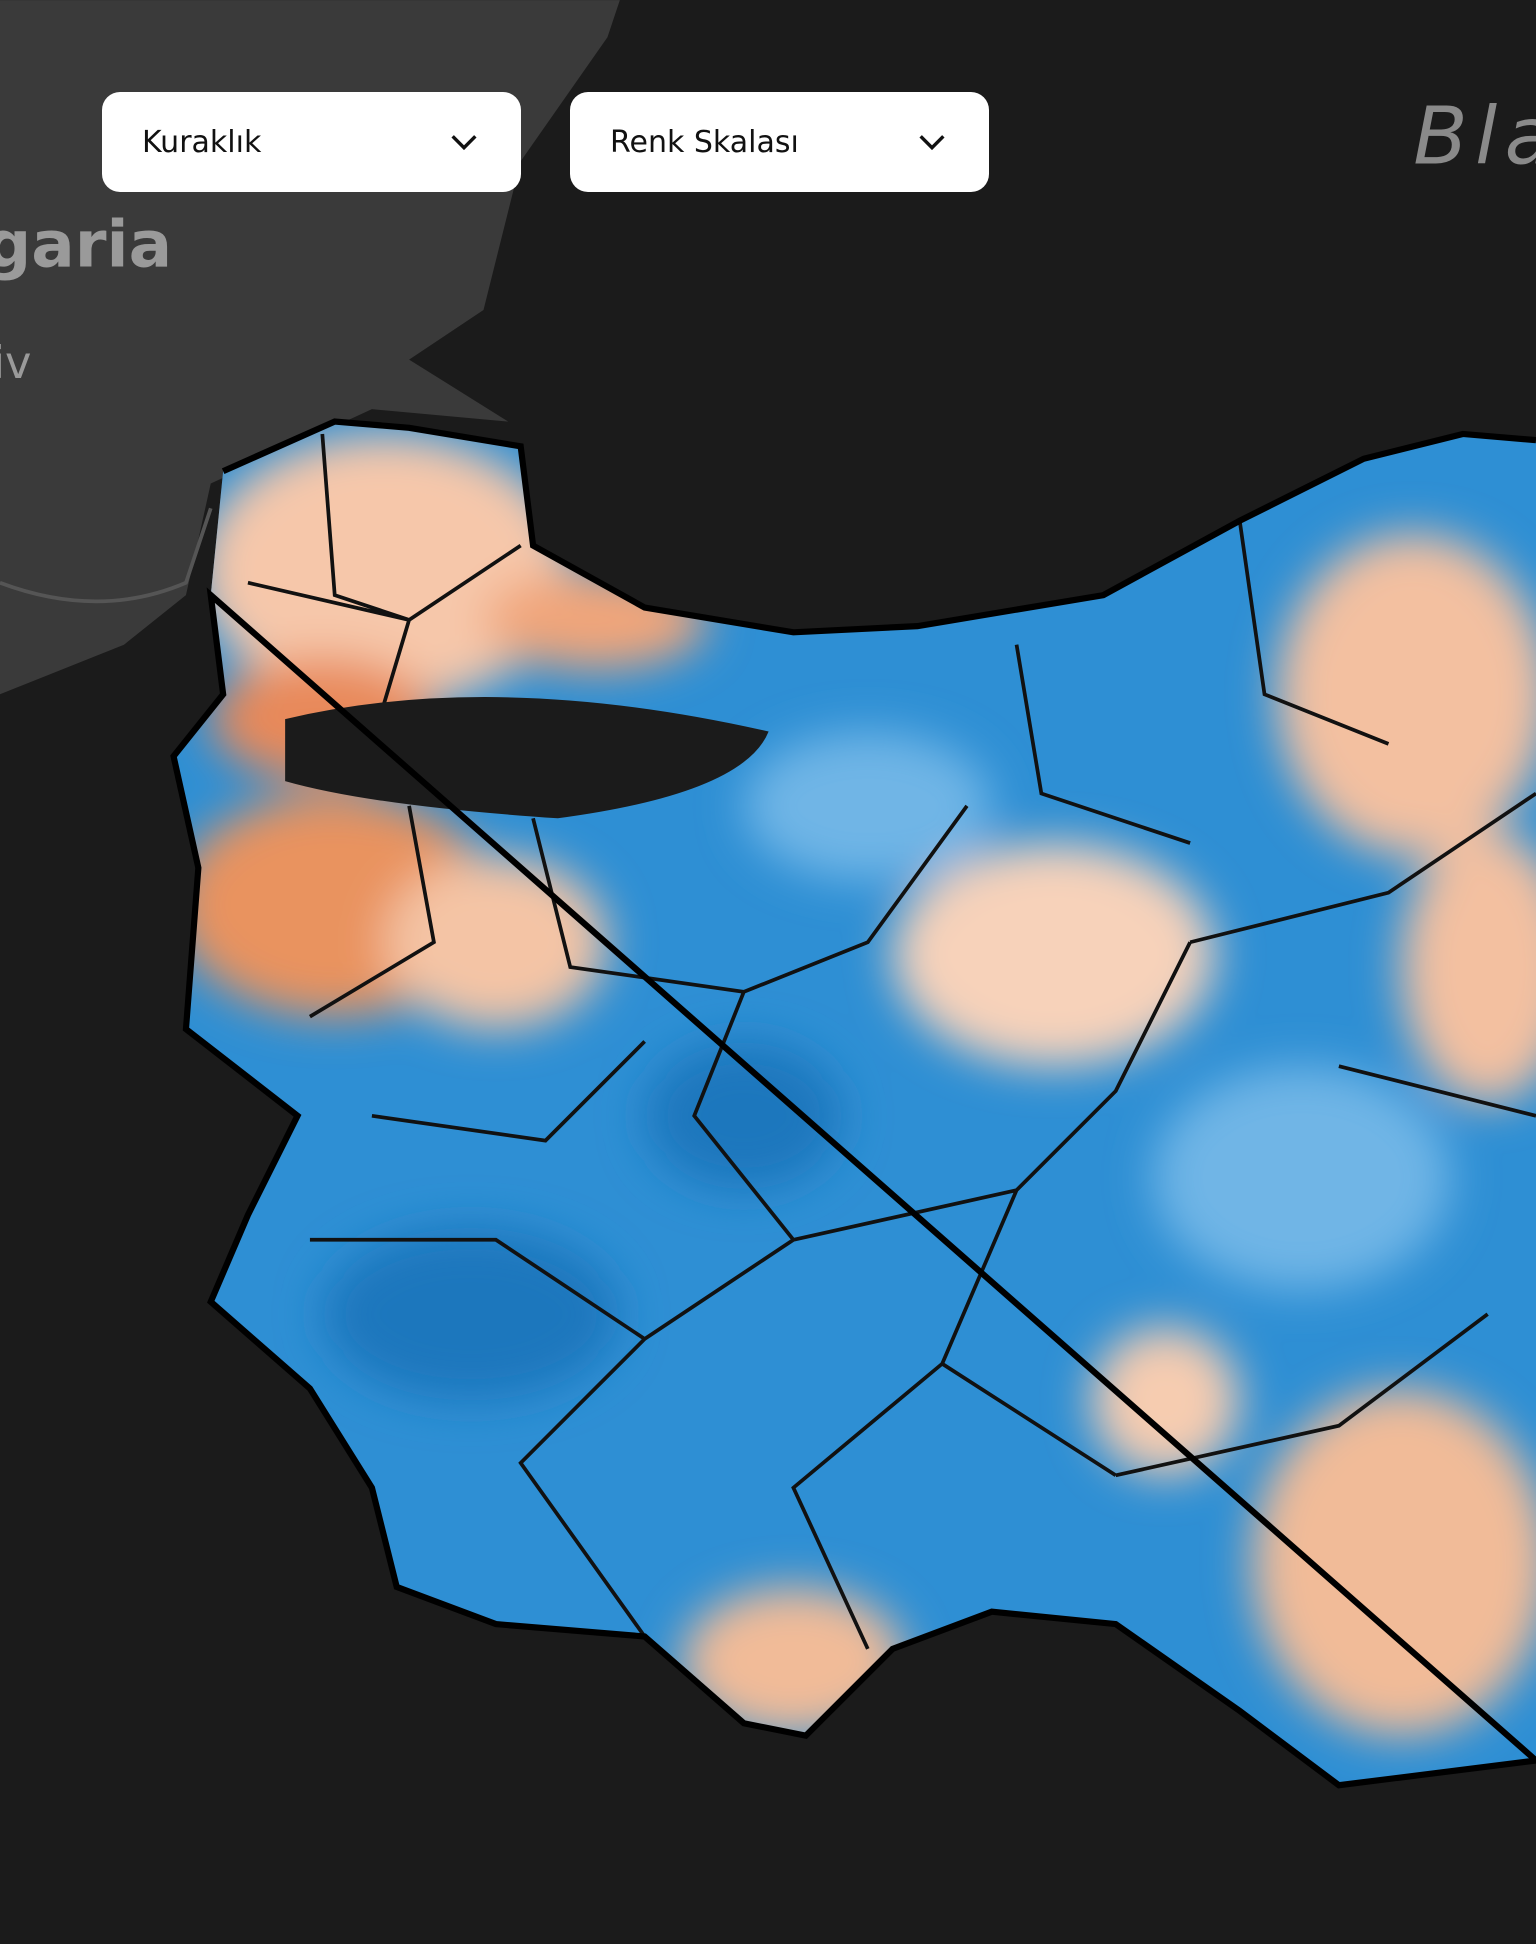 The width and height of the screenshot is (1536, 1944). Describe the element at coordinates (15, 363) in the screenshot. I see `city-label: iv` at that location.